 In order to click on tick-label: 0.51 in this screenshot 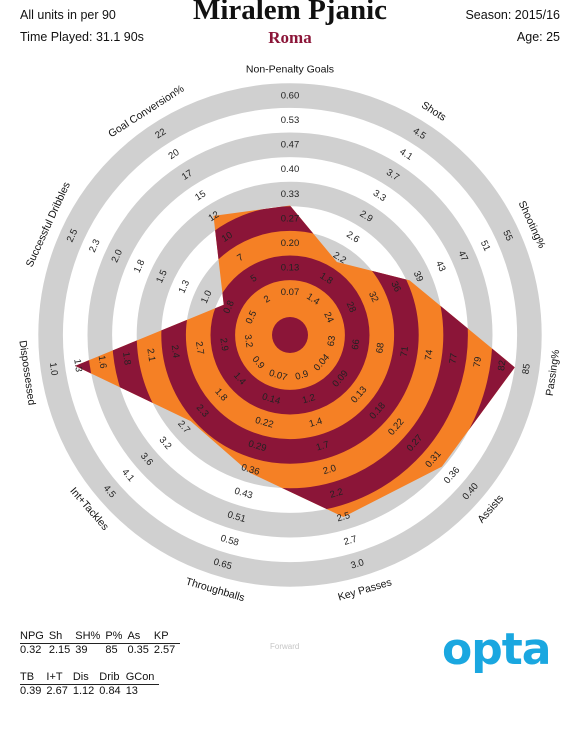, I will do `click(236, 517)`.